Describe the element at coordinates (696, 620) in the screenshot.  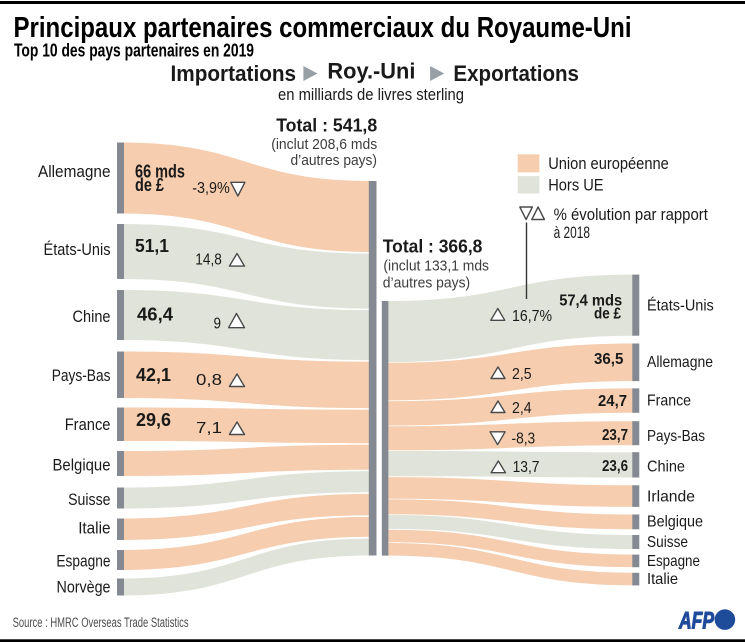
I see `svg-text: AFP` at that location.